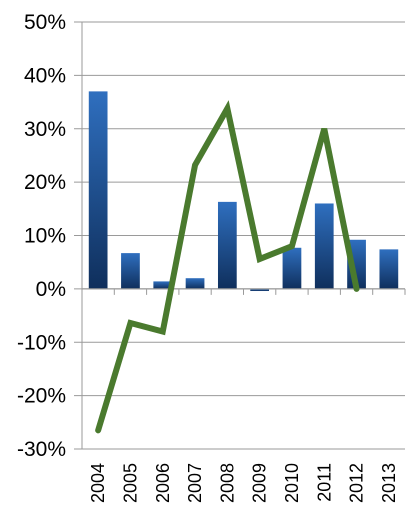  What do you see at coordinates (163, 483) in the screenshot?
I see `x-tick-label: 2006` at bounding box center [163, 483].